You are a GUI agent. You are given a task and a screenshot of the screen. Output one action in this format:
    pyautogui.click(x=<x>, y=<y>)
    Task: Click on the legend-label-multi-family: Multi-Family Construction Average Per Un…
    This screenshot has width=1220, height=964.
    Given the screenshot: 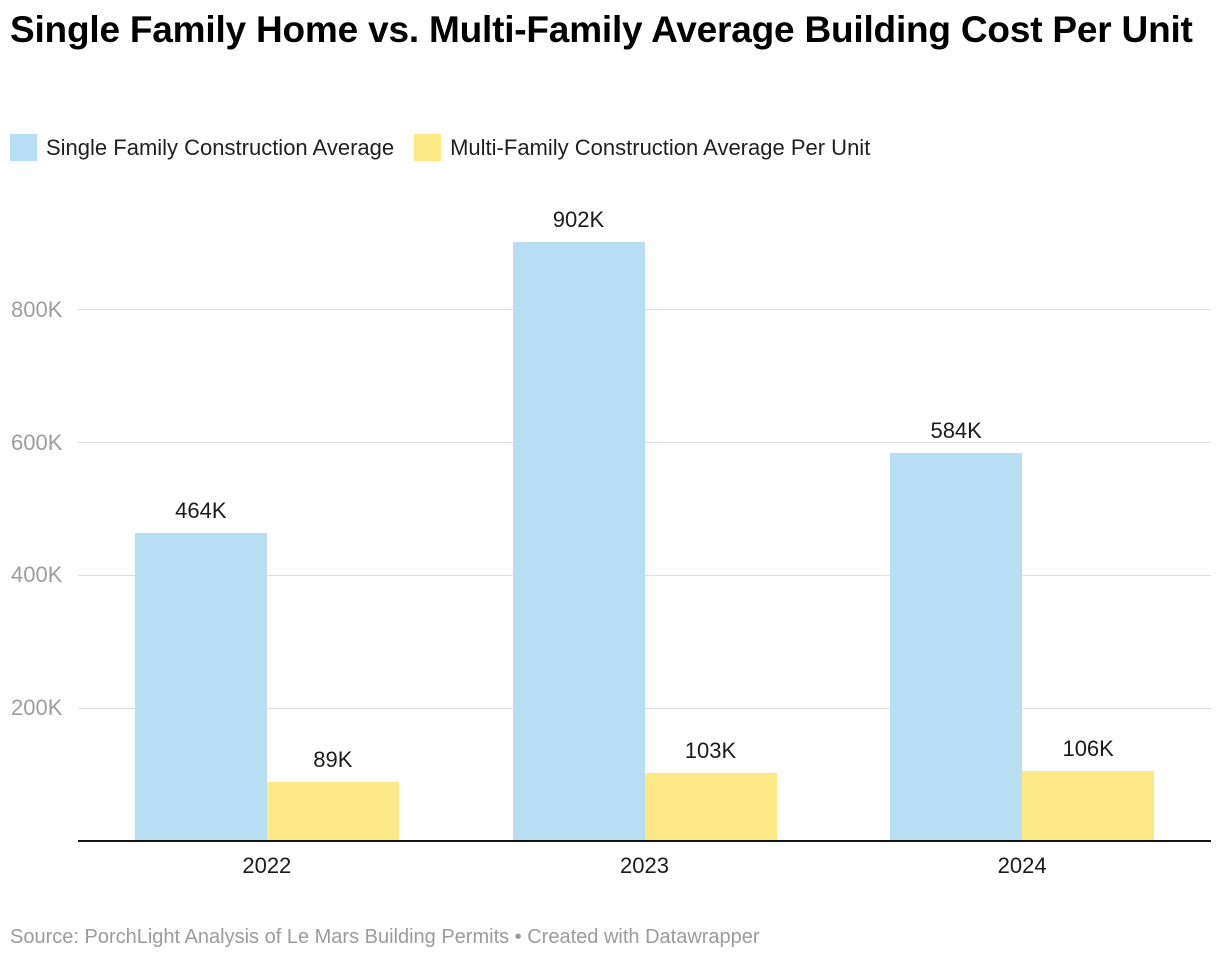 What is the action you would take?
    pyautogui.click(x=660, y=147)
    